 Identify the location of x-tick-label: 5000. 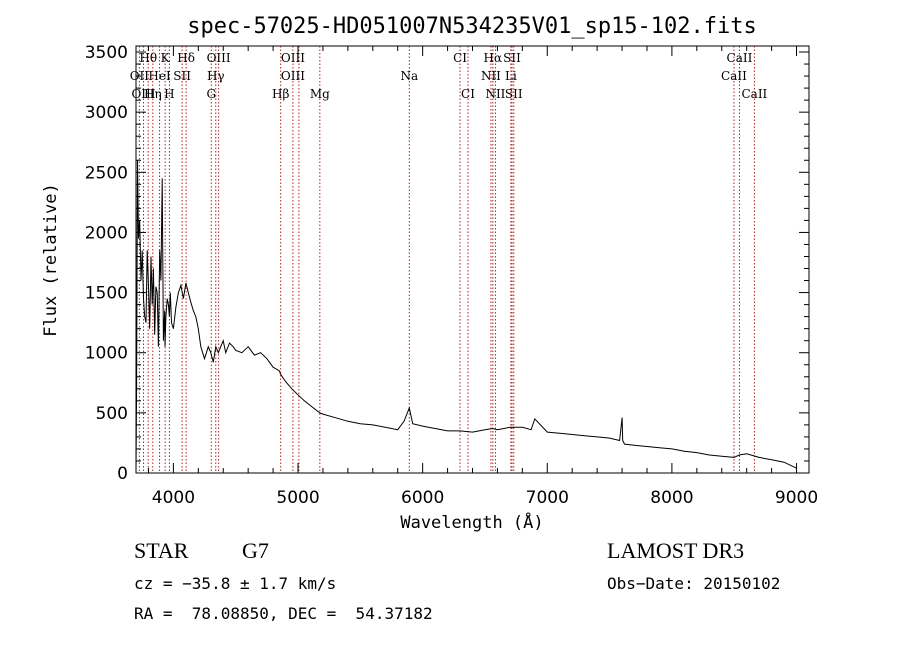
(297, 498).